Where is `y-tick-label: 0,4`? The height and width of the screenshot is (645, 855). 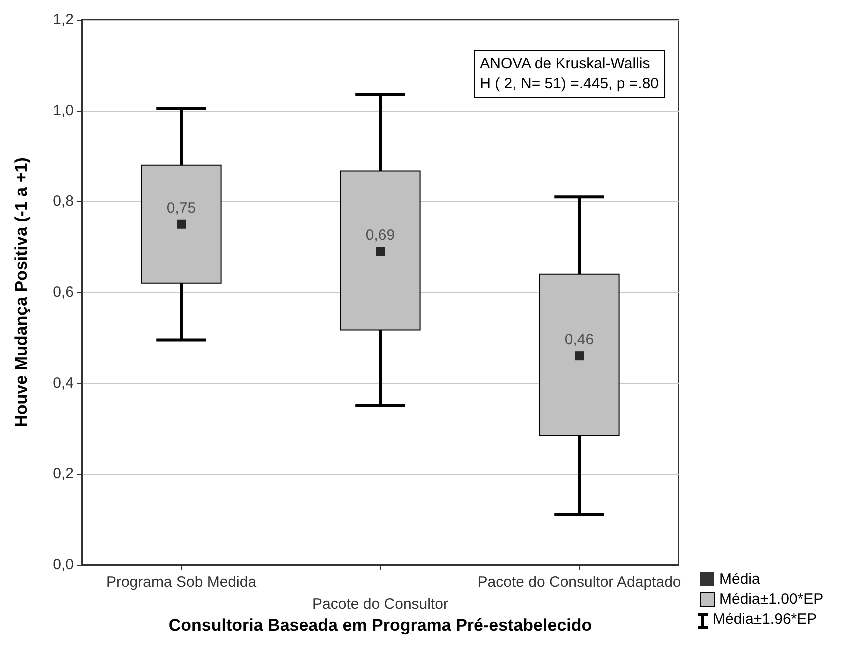 y-tick-label: 0,4 is located at coordinates (63, 383).